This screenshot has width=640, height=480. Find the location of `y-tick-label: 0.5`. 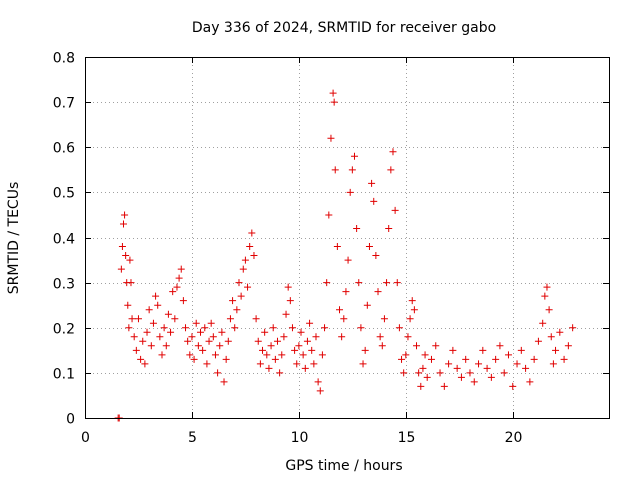

y-tick-label: 0.5 is located at coordinates (64, 194).